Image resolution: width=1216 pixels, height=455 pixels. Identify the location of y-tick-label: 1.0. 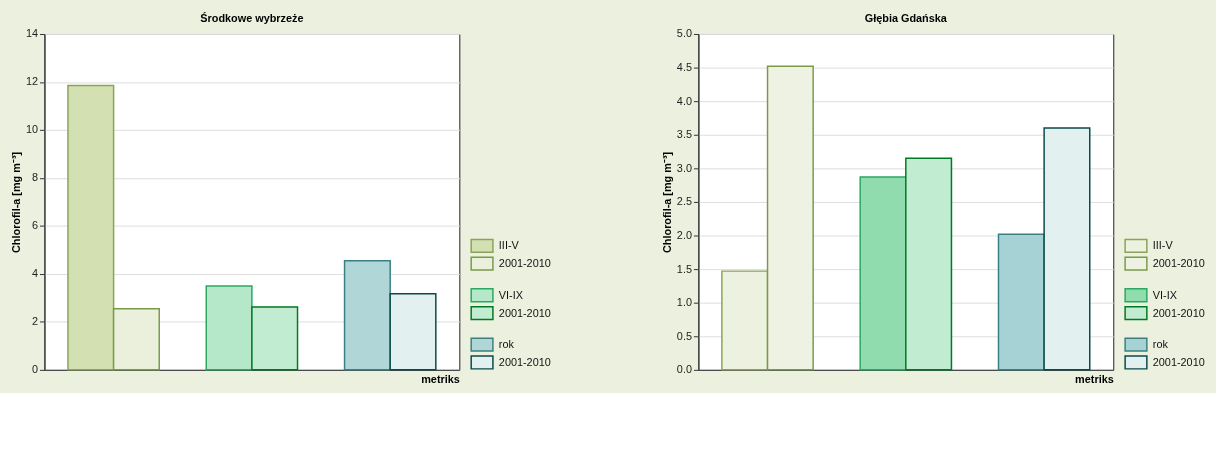
(684, 302).